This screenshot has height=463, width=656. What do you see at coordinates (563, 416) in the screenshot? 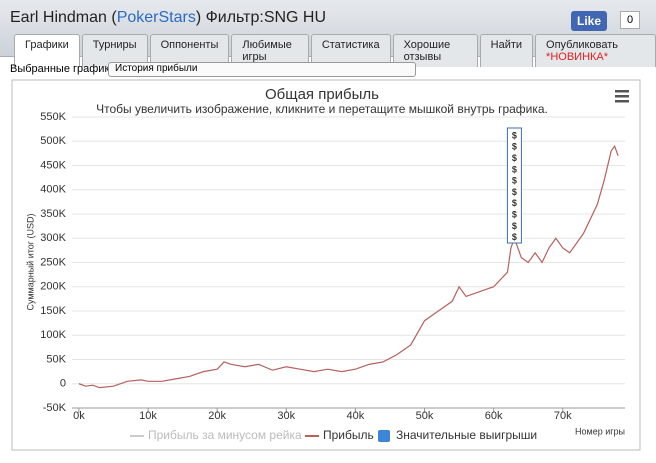
I see `x-tick-label: 70k` at bounding box center [563, 416].